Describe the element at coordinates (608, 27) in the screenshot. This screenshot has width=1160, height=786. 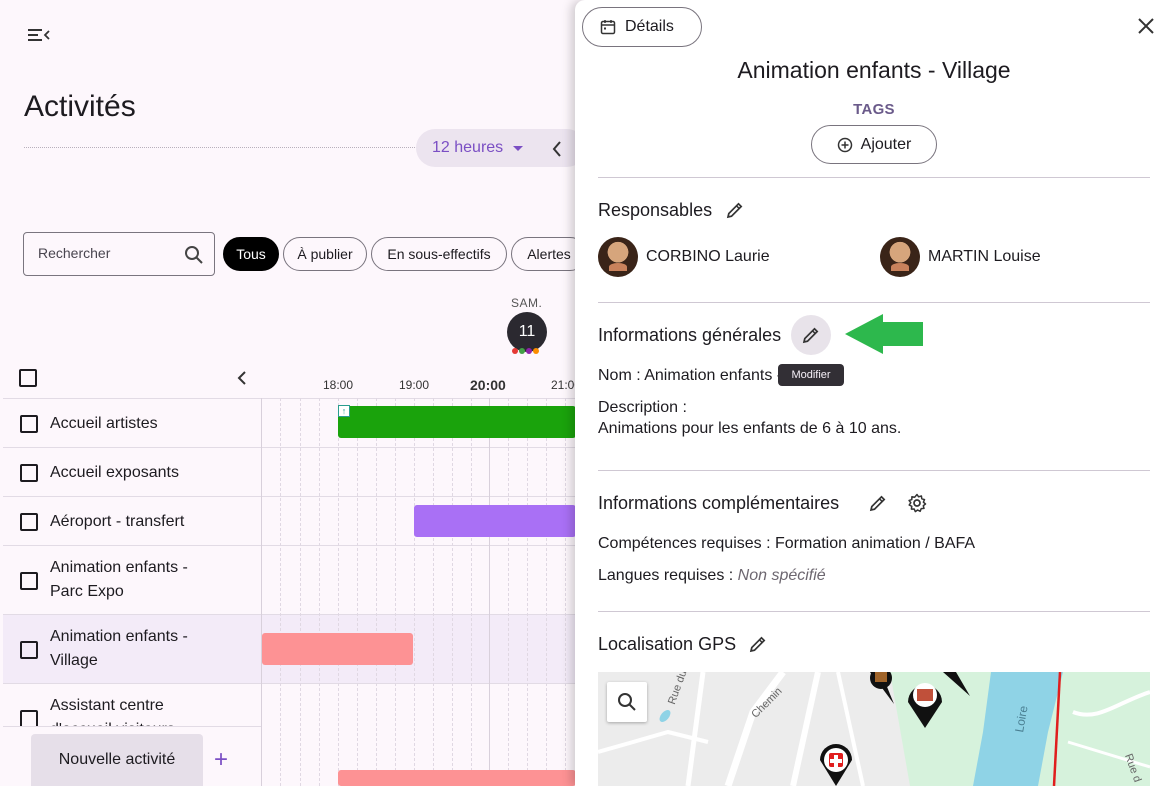
I see `calendar-icon` at that location.